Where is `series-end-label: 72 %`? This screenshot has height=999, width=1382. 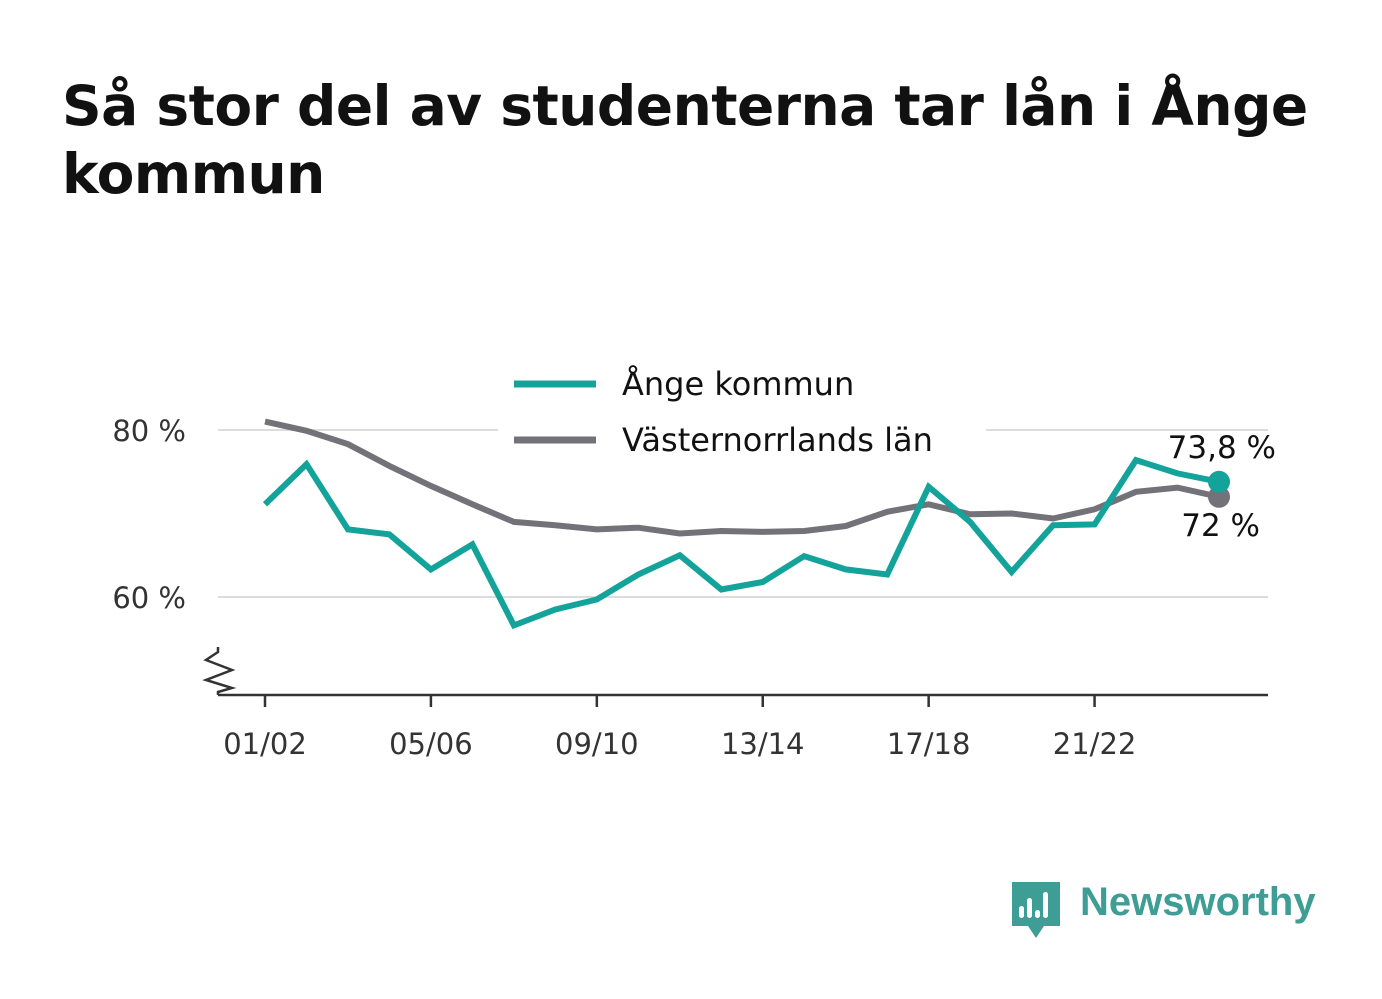
series-end-label: 72 % is located at coordinates (1220, 526).